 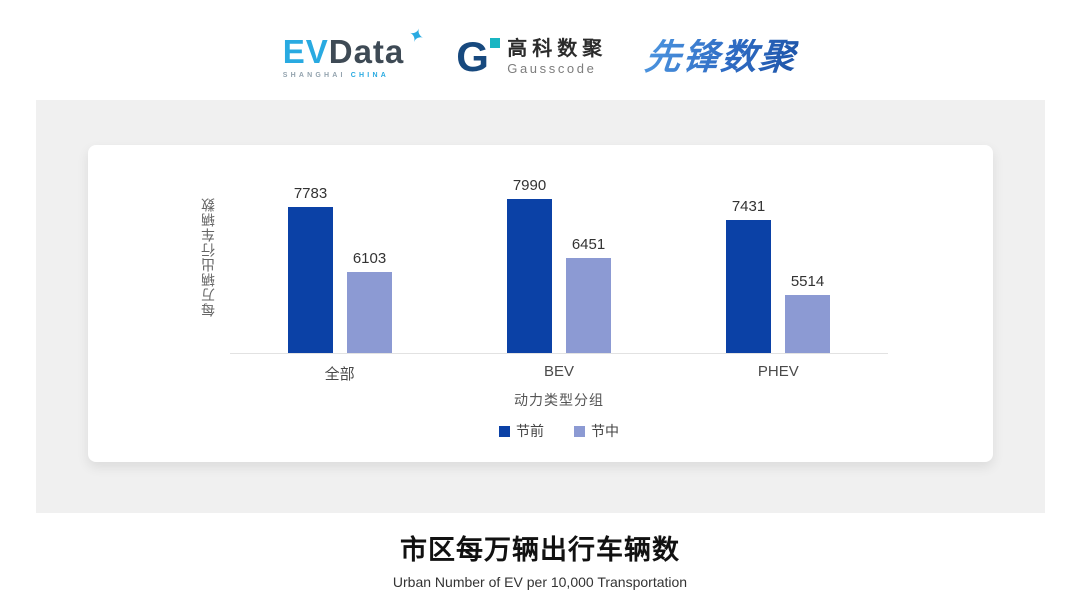 What do you see at coordinates (807, 281) in the screenshot?
I see `bar-value-label: 5514` at bounding box center [807, 281].